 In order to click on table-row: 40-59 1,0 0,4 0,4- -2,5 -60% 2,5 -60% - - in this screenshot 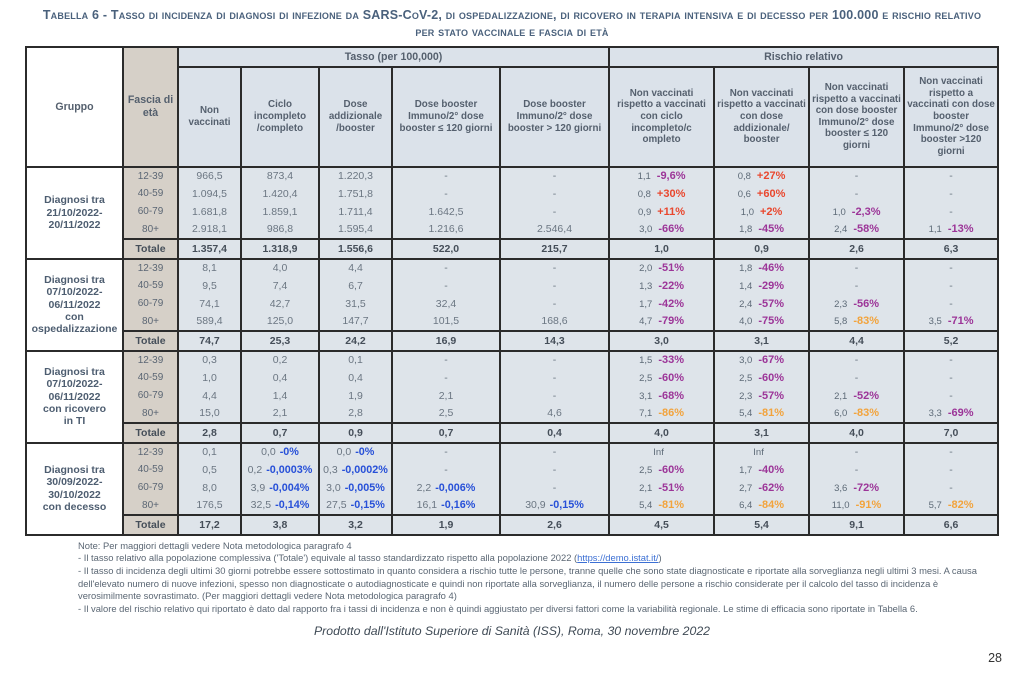, I will do `click(513, 377)`.